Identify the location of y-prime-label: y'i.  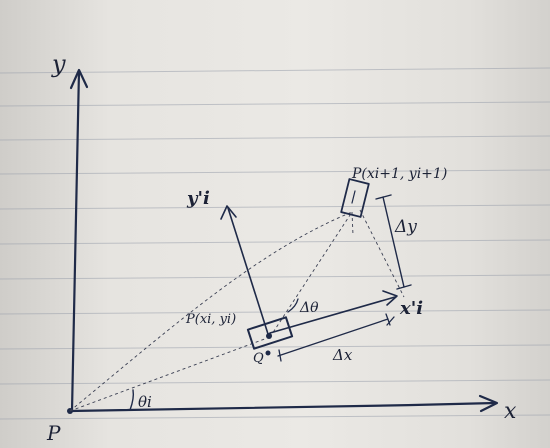
(198, 198).